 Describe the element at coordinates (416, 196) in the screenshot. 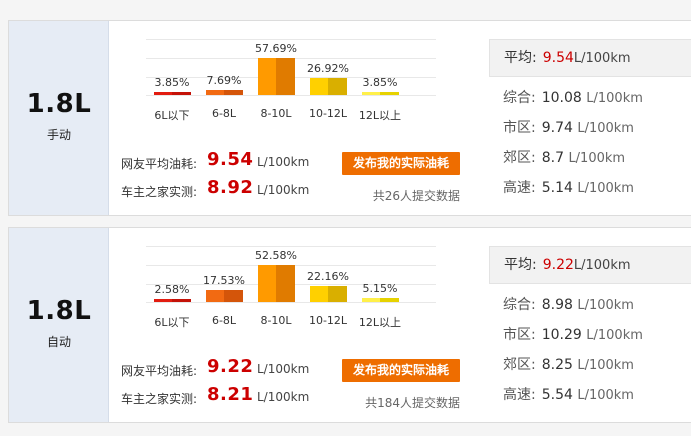

I see `submission-count: 共26人提交数据` at that location.